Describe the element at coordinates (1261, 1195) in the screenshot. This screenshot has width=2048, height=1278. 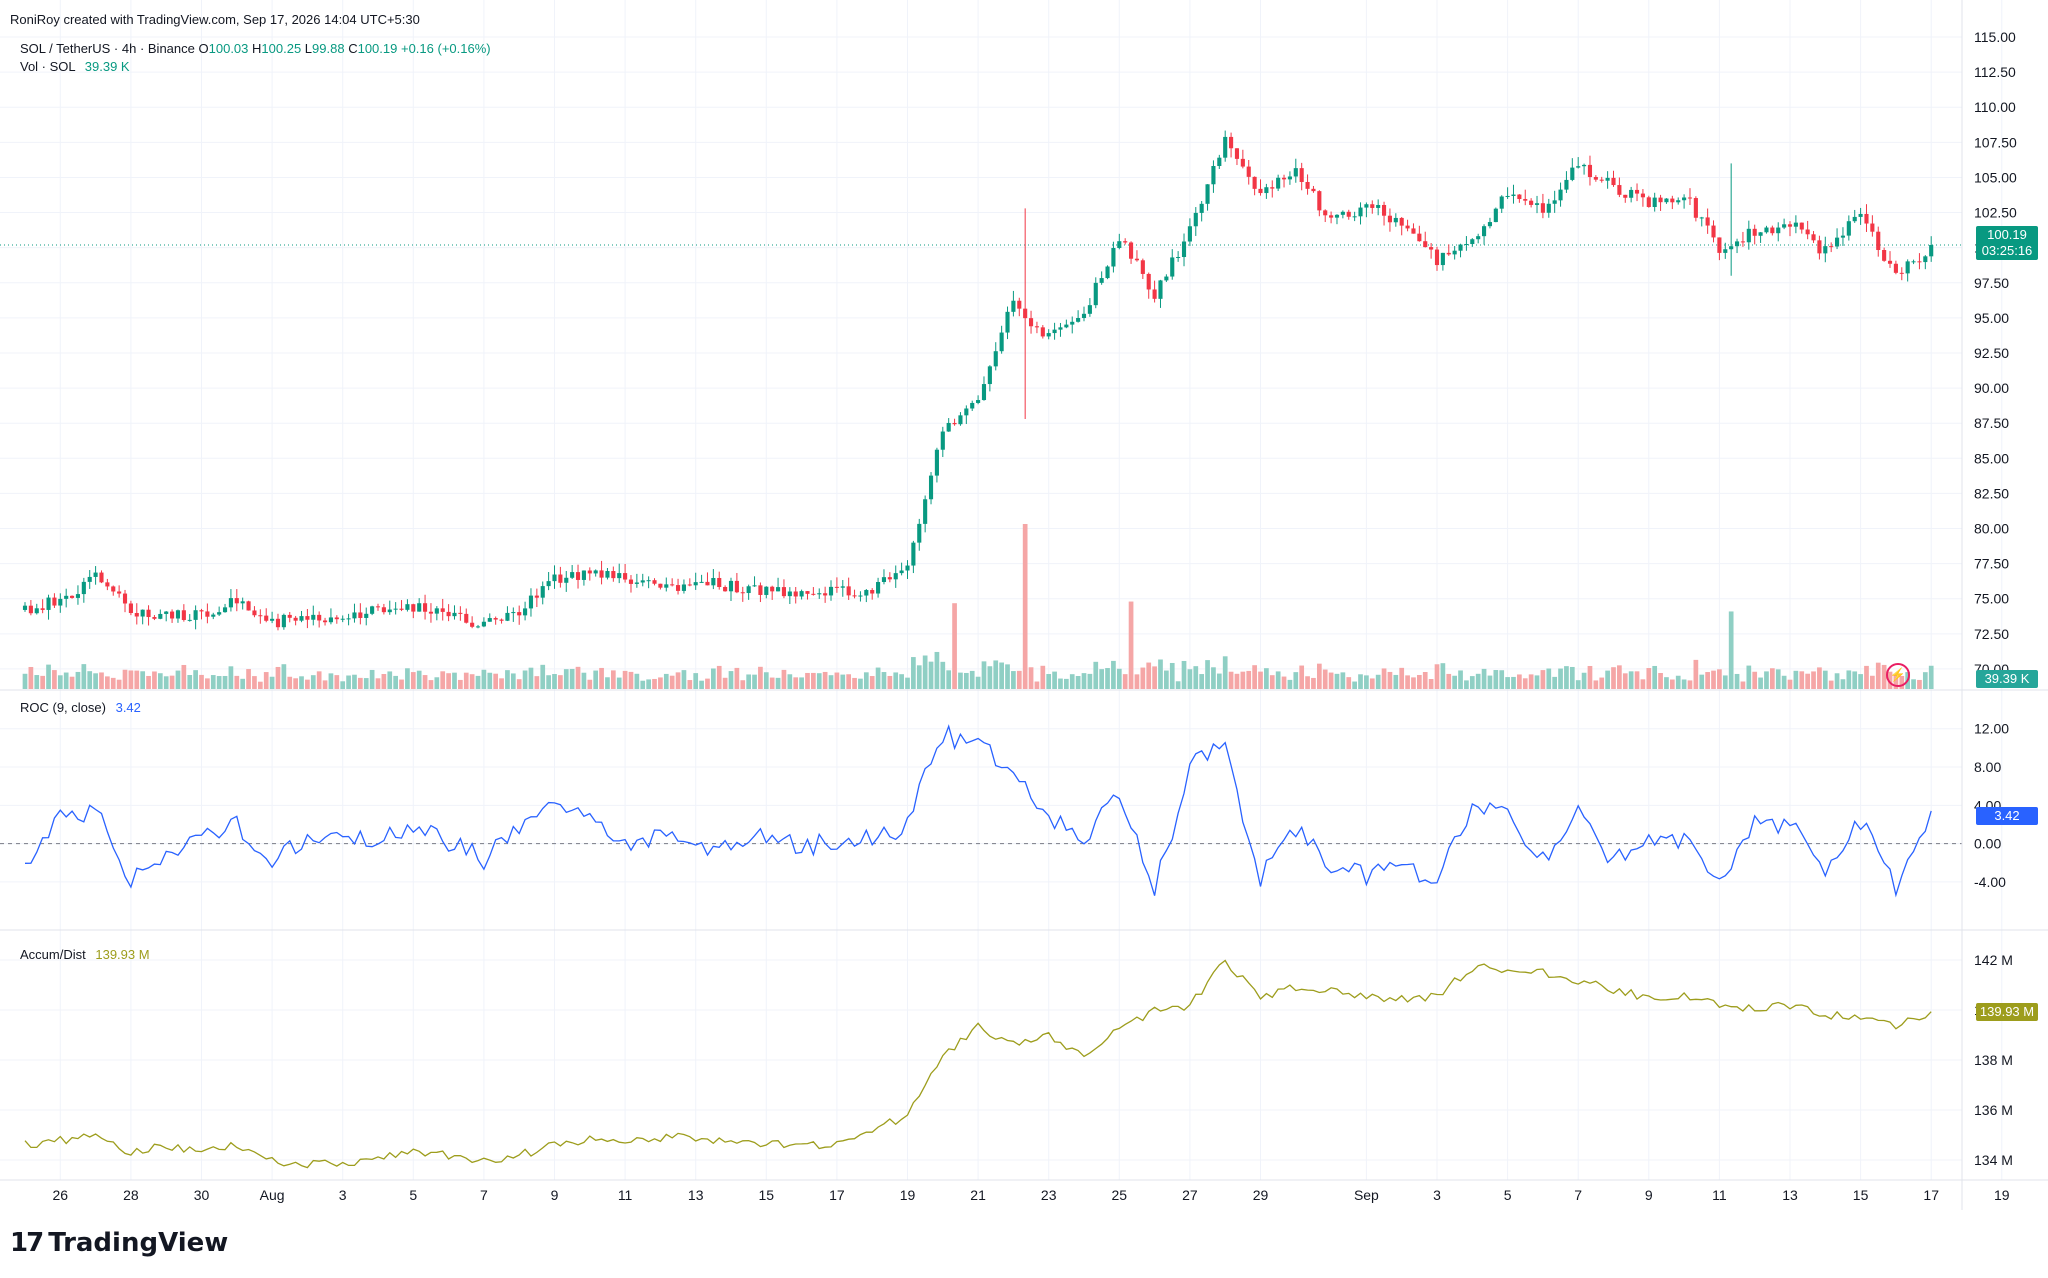
I see `time-axis-tick-label: 29` at that location.